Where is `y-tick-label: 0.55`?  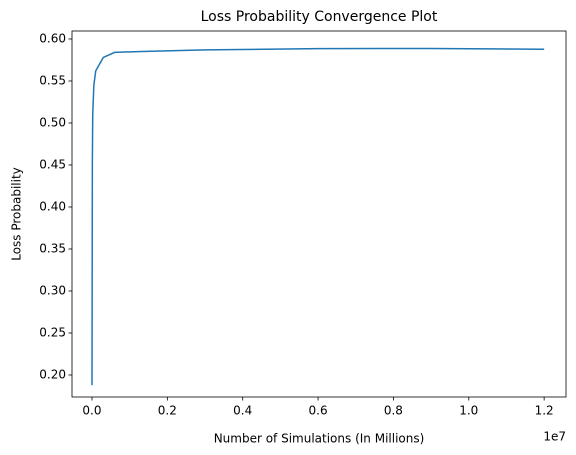 y-tick-label: 0.55 is located at coordinates (52, 80).